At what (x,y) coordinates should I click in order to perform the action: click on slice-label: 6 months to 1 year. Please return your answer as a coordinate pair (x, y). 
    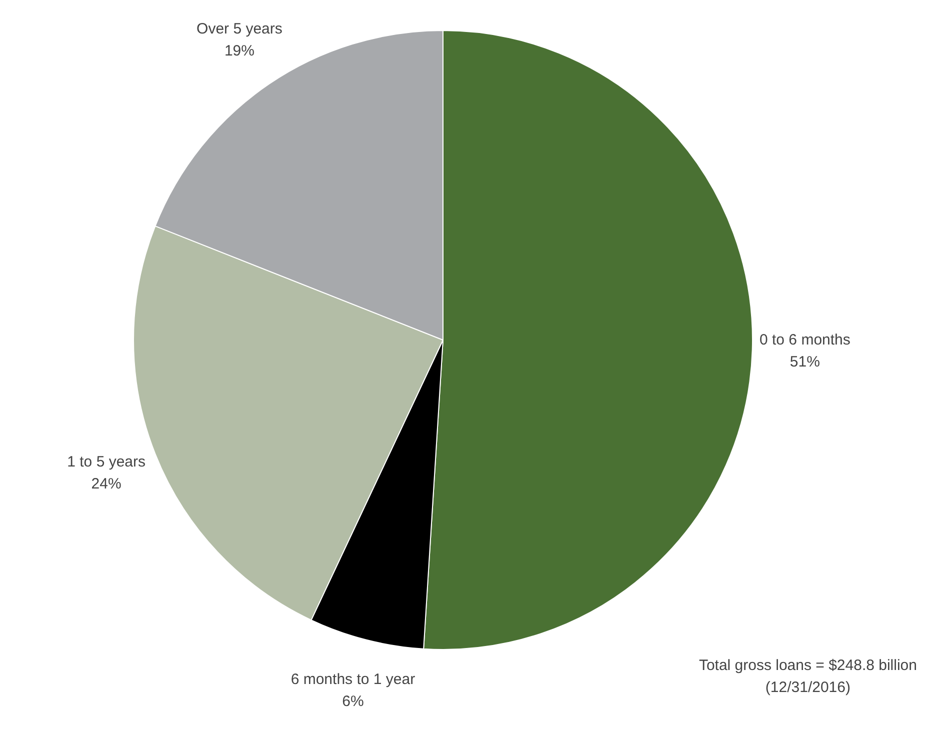
    Looking at the image, I should click on (353, 679).